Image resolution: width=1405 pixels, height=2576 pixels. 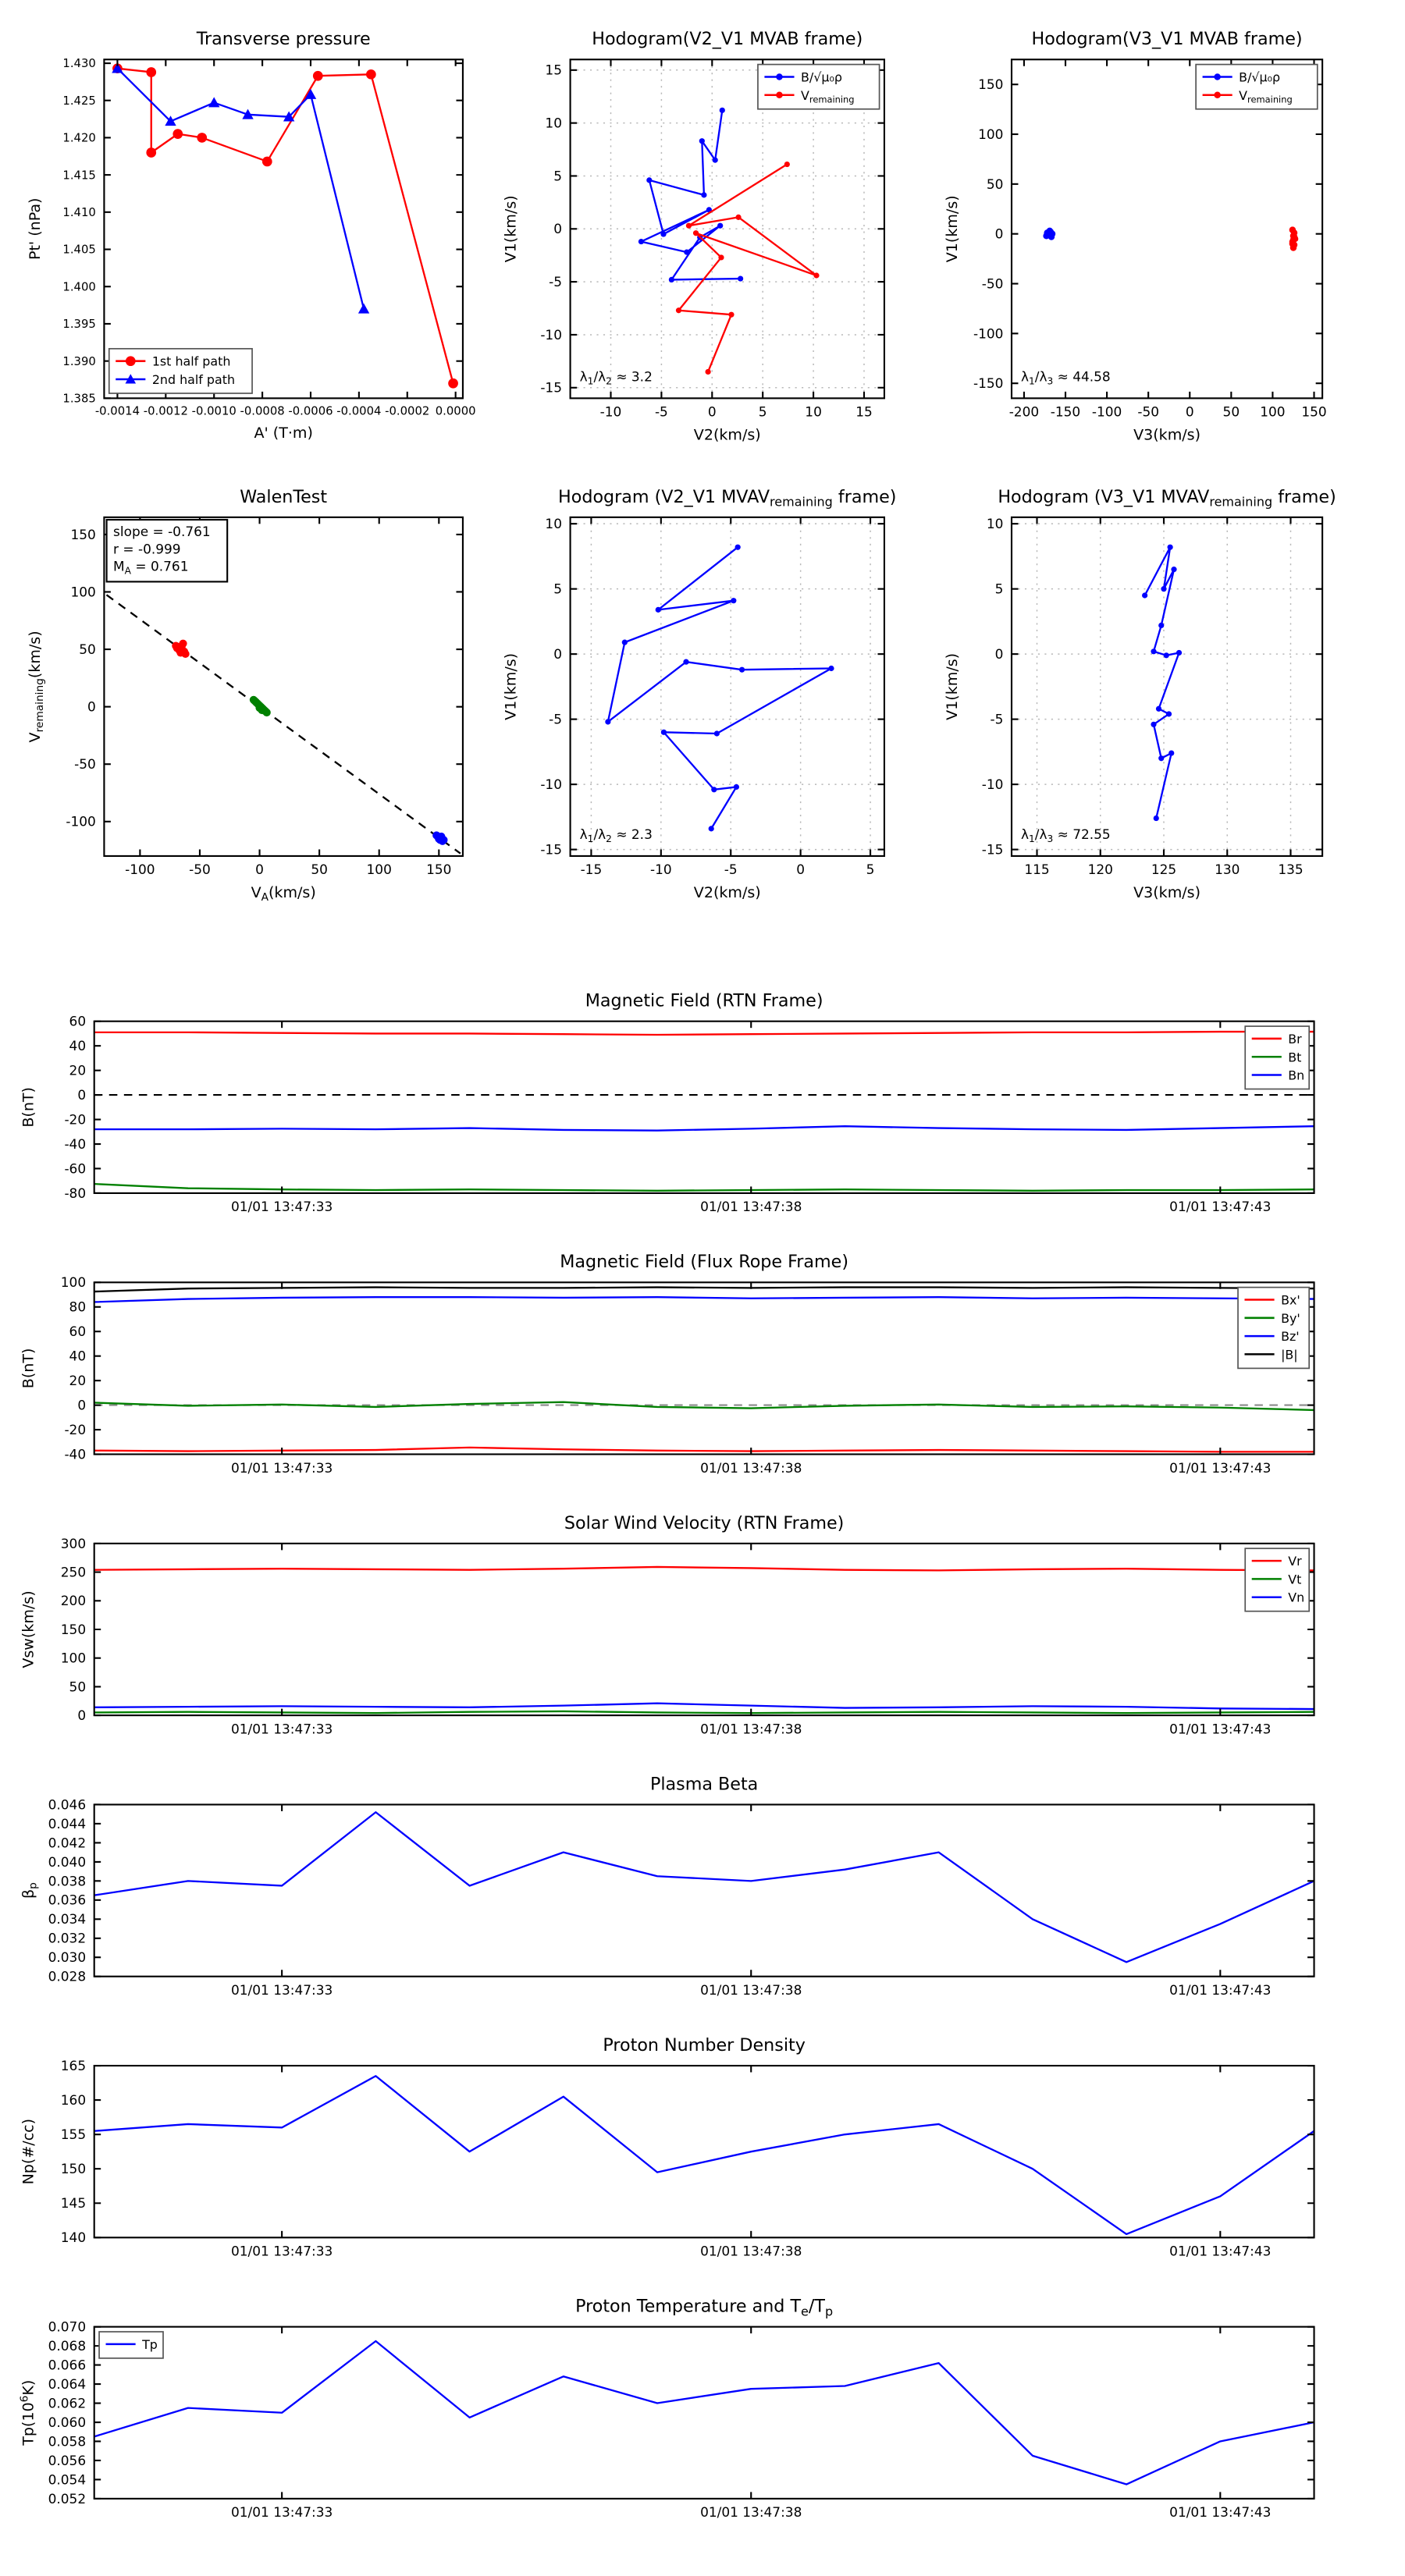 What do you see at coordinates (704, 1784) in the screenshot?
I see `svg-text: Plasma Beta` at bounding box center [704, 1784].